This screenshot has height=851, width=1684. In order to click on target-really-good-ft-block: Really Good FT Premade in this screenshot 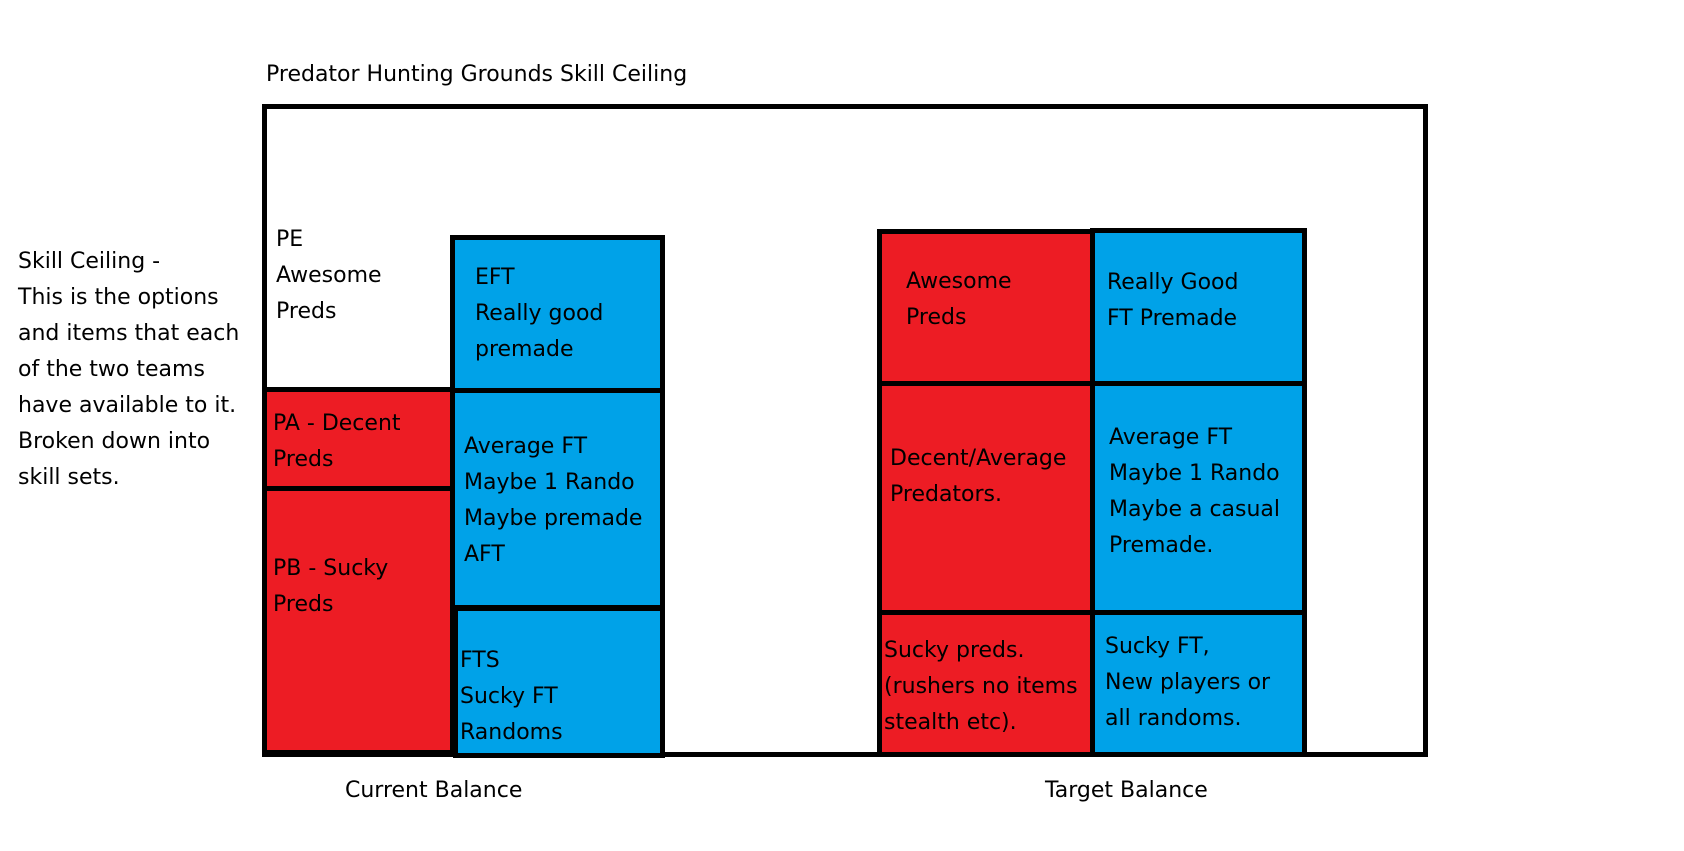, I will do `click(1198, 307)`.